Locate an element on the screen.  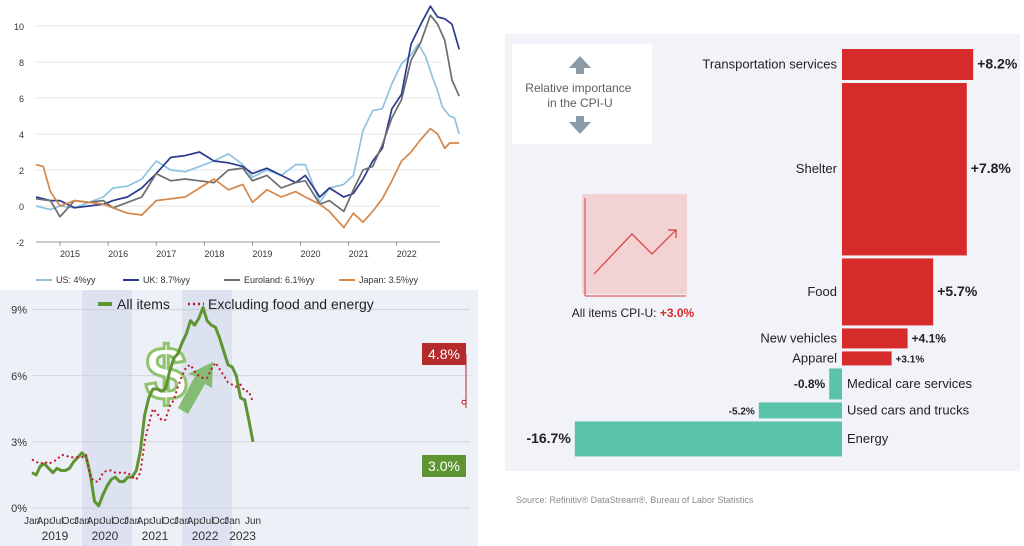
year-bands is located at coordinates (145, 418).